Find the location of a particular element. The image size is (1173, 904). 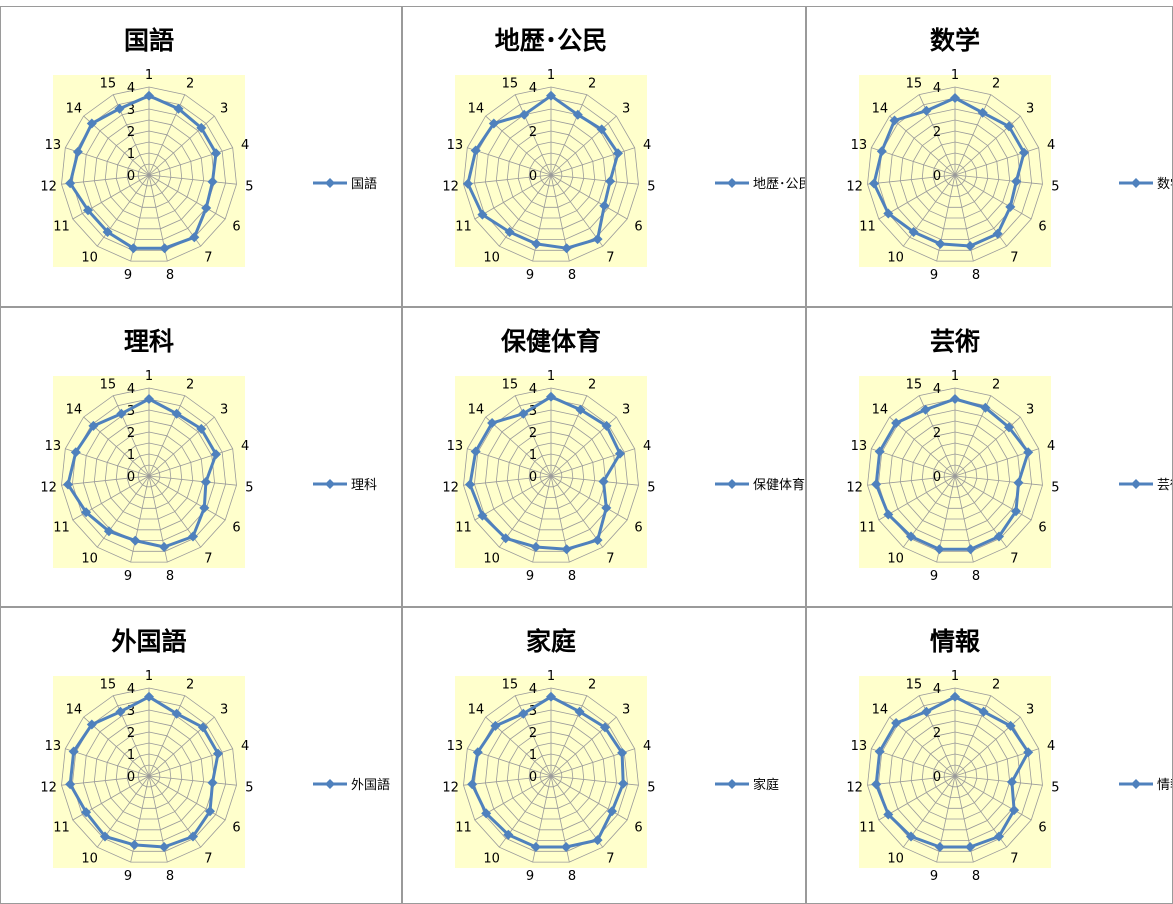

chart-title: 地歴･公民 is located at coordinates (551, 40).